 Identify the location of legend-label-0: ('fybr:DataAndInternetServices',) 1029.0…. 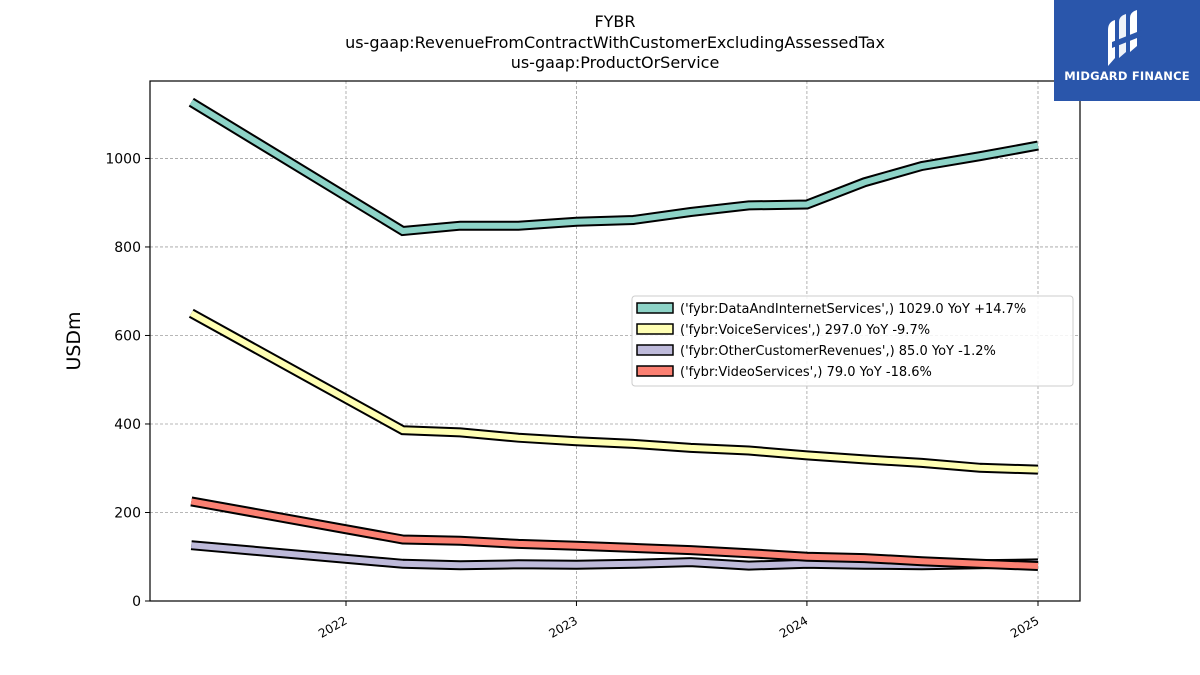
(853, 309).